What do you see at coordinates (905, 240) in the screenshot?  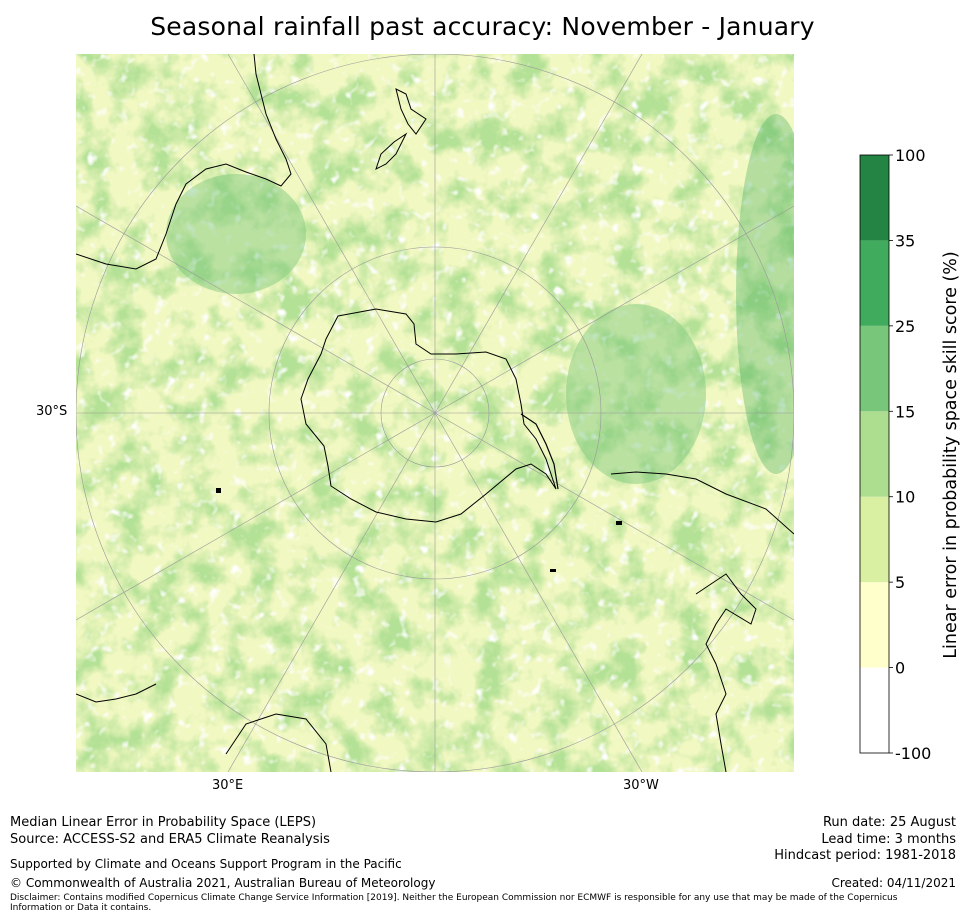 I see `colorbar-tick-label: 35` at bounding box center [905, 240].